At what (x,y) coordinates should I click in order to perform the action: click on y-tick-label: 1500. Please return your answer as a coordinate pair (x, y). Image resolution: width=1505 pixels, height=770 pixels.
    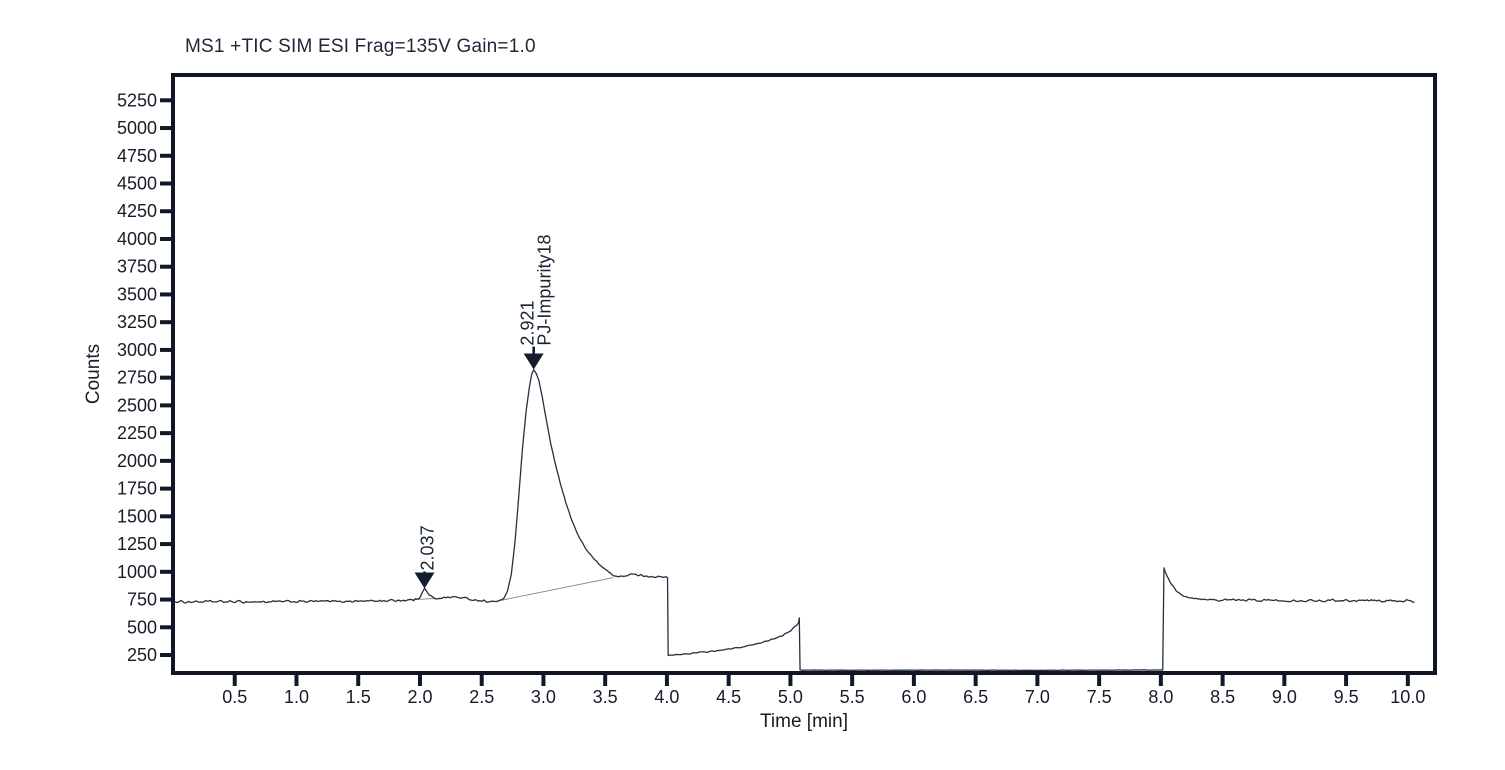
    Looking at the image, I should click on (137, 516).